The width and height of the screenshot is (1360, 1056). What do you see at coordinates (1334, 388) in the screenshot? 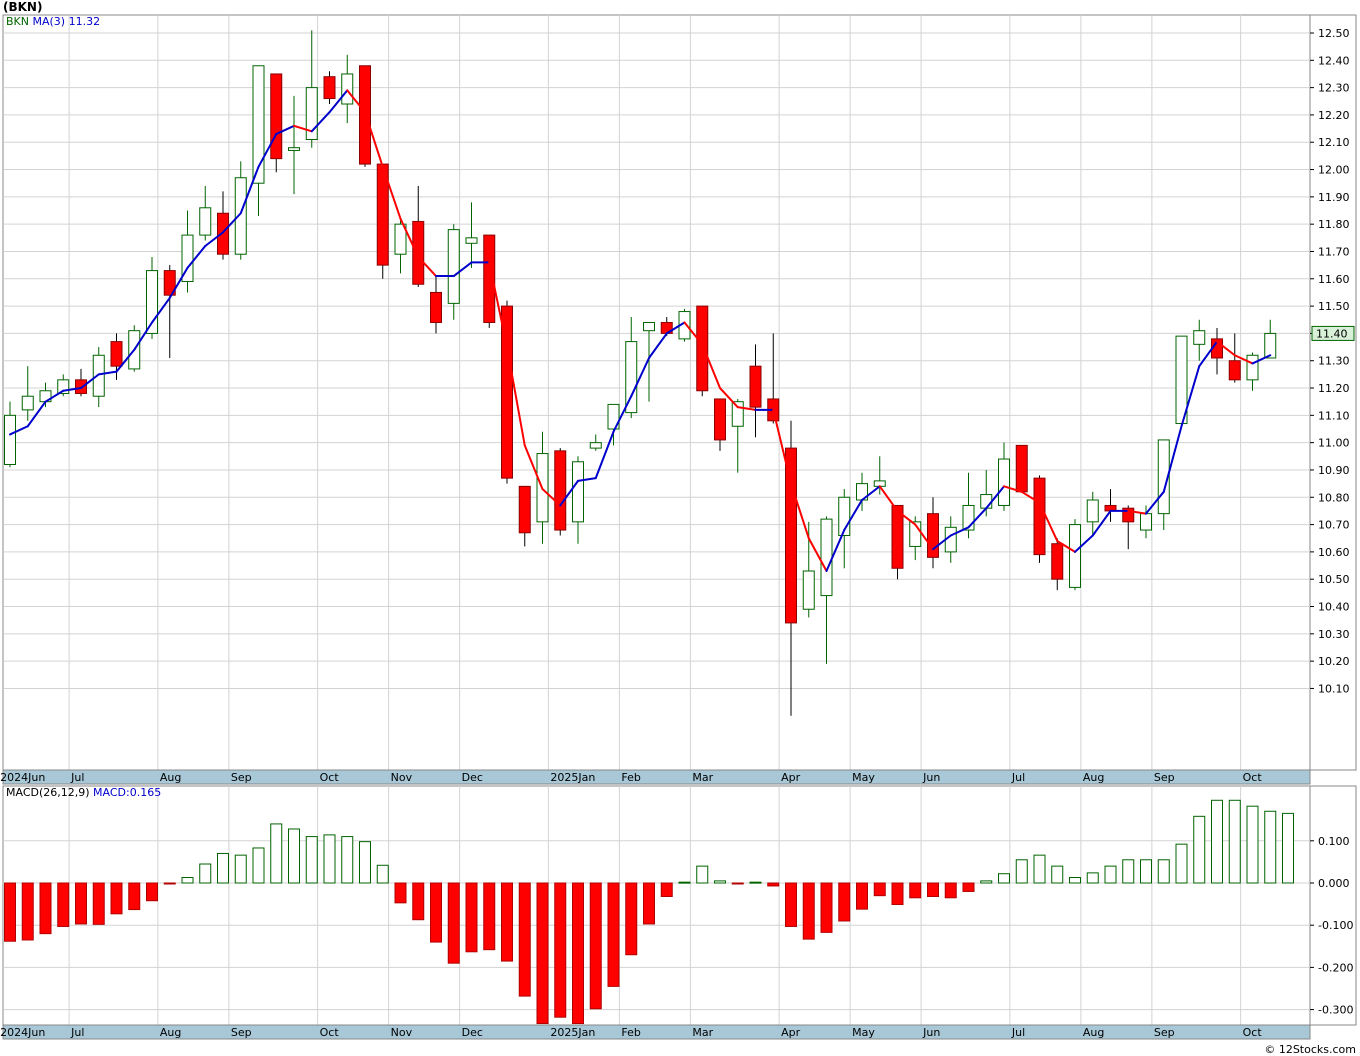
I see `price-tick-label: 11.20` at bounding box center [1334, 388].